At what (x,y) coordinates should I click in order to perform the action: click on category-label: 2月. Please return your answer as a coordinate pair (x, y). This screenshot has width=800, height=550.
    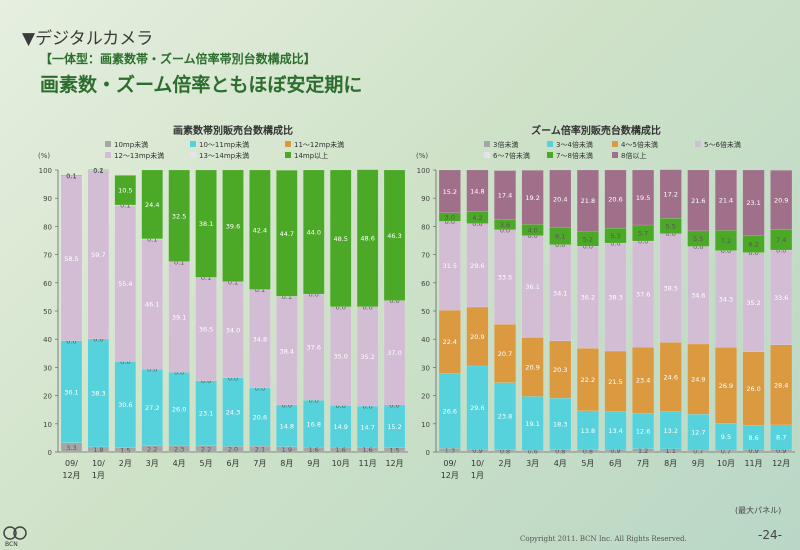
    Looking at the image, I should click on (504, 463).